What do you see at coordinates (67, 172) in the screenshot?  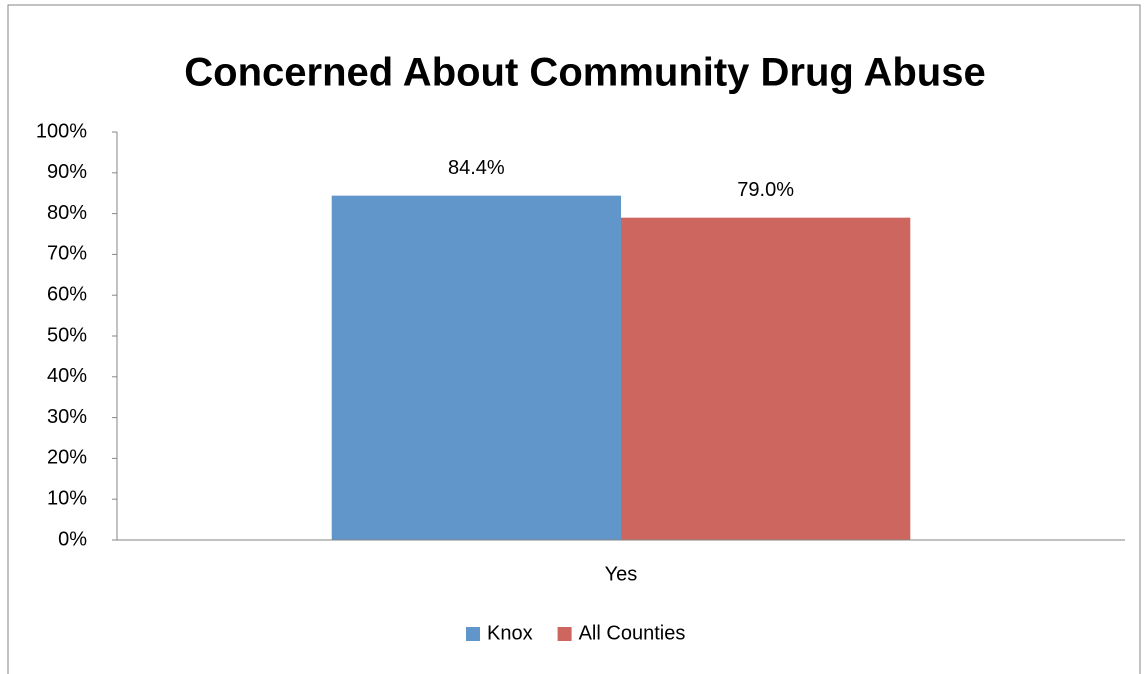 I see `y-tick-label: 90%` at bounding box center [67, 172].